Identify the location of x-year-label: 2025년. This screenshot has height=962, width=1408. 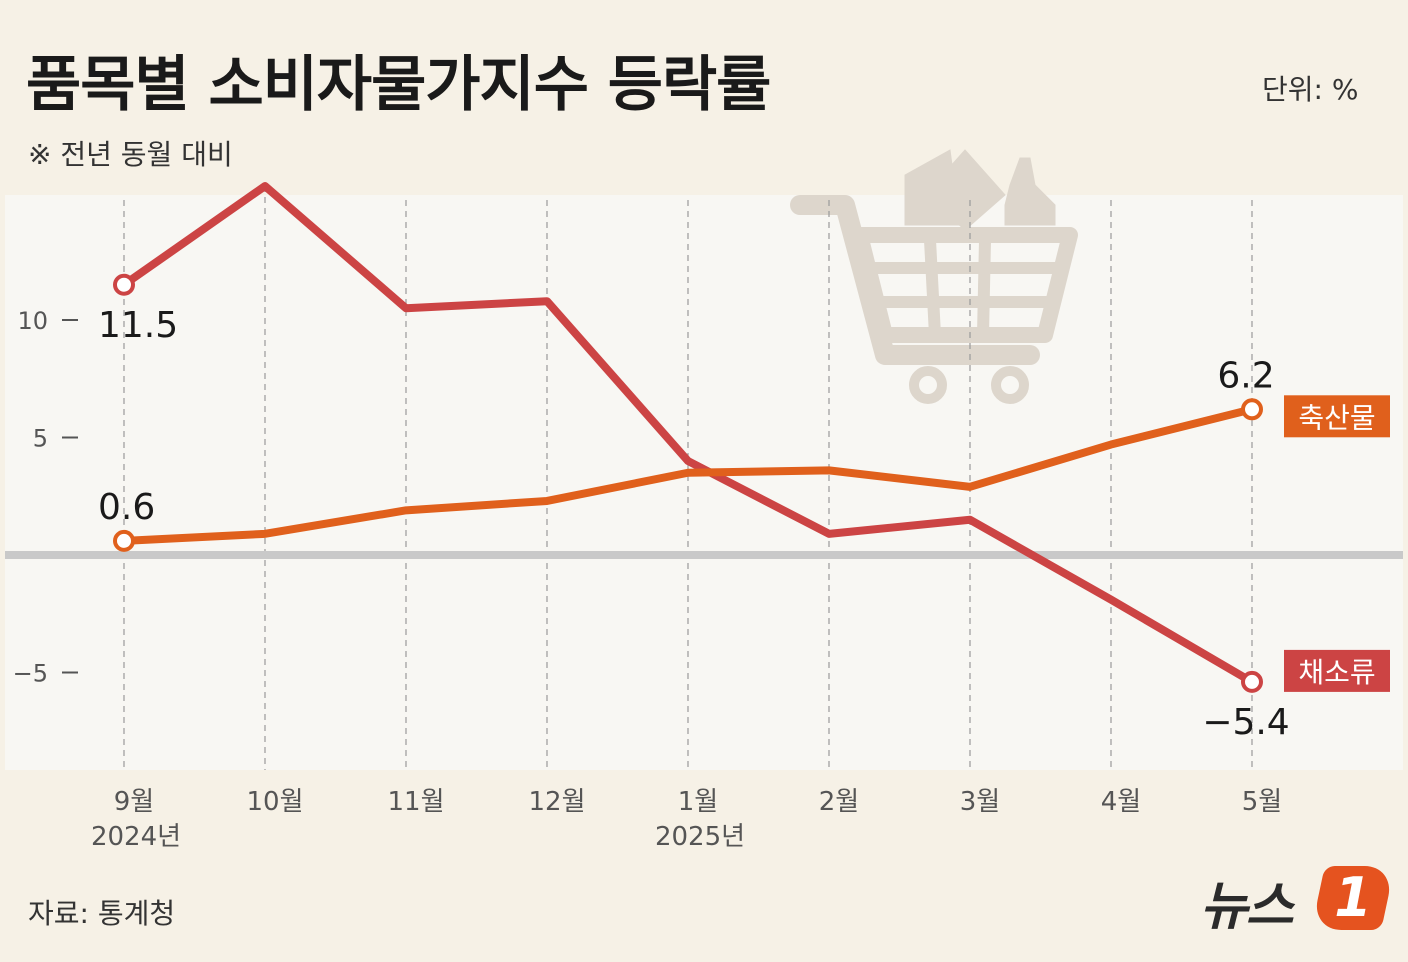
(700, 837).